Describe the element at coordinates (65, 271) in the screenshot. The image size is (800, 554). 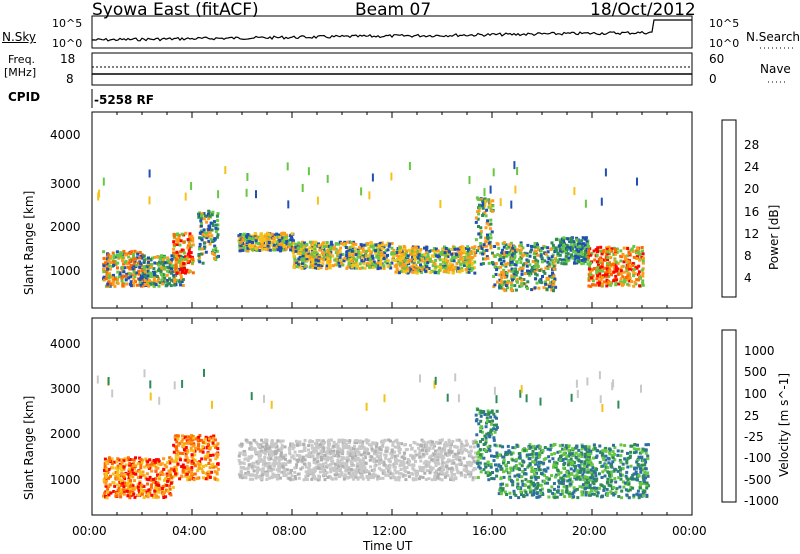
I see `power-ytick-1000: 1000` at that location.